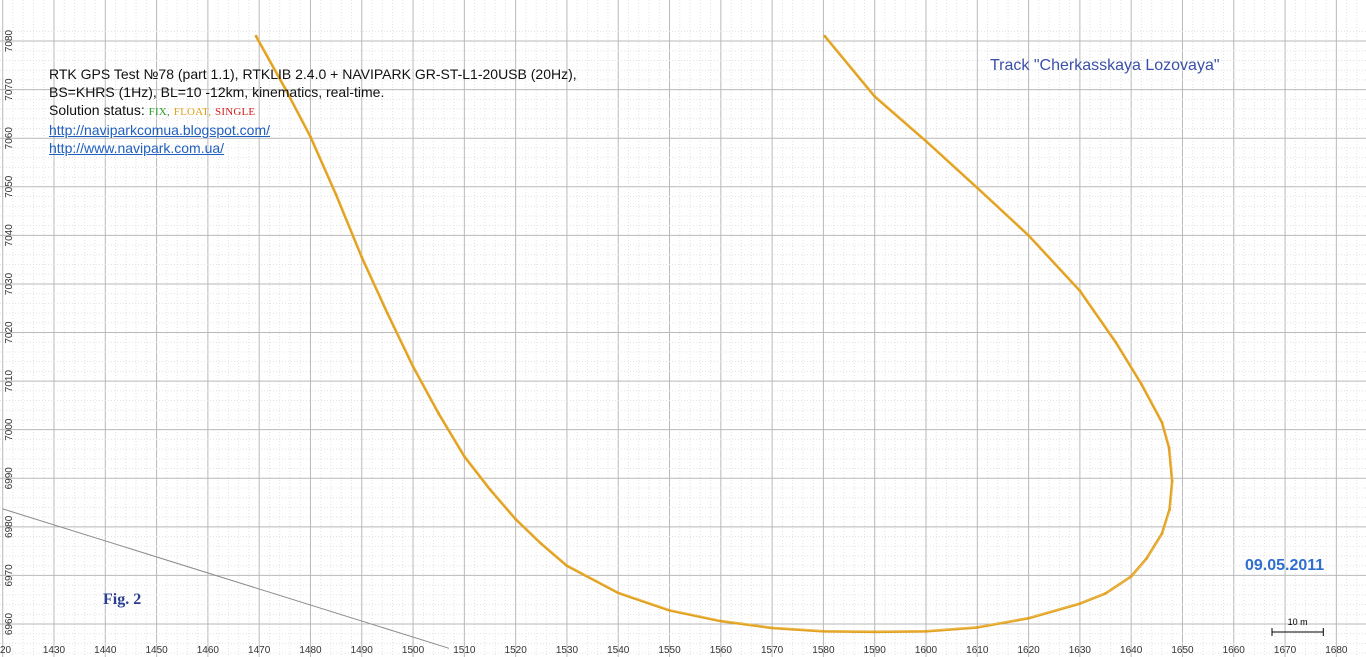  What do you see at coordinates (1182, 650) in the screenshot?
I see `x-tick-label: 1650` at bounding box center [1182, 650].